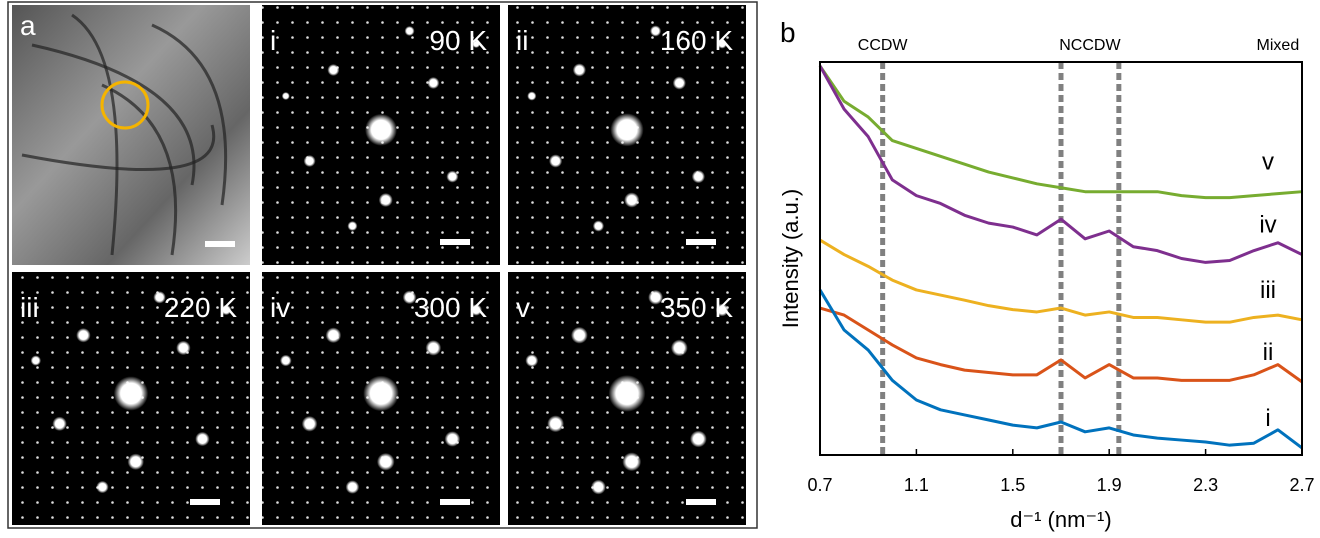  Describe the element at coordinates (1268, 162) in the screenshot. I see `series-label: v` at that location.